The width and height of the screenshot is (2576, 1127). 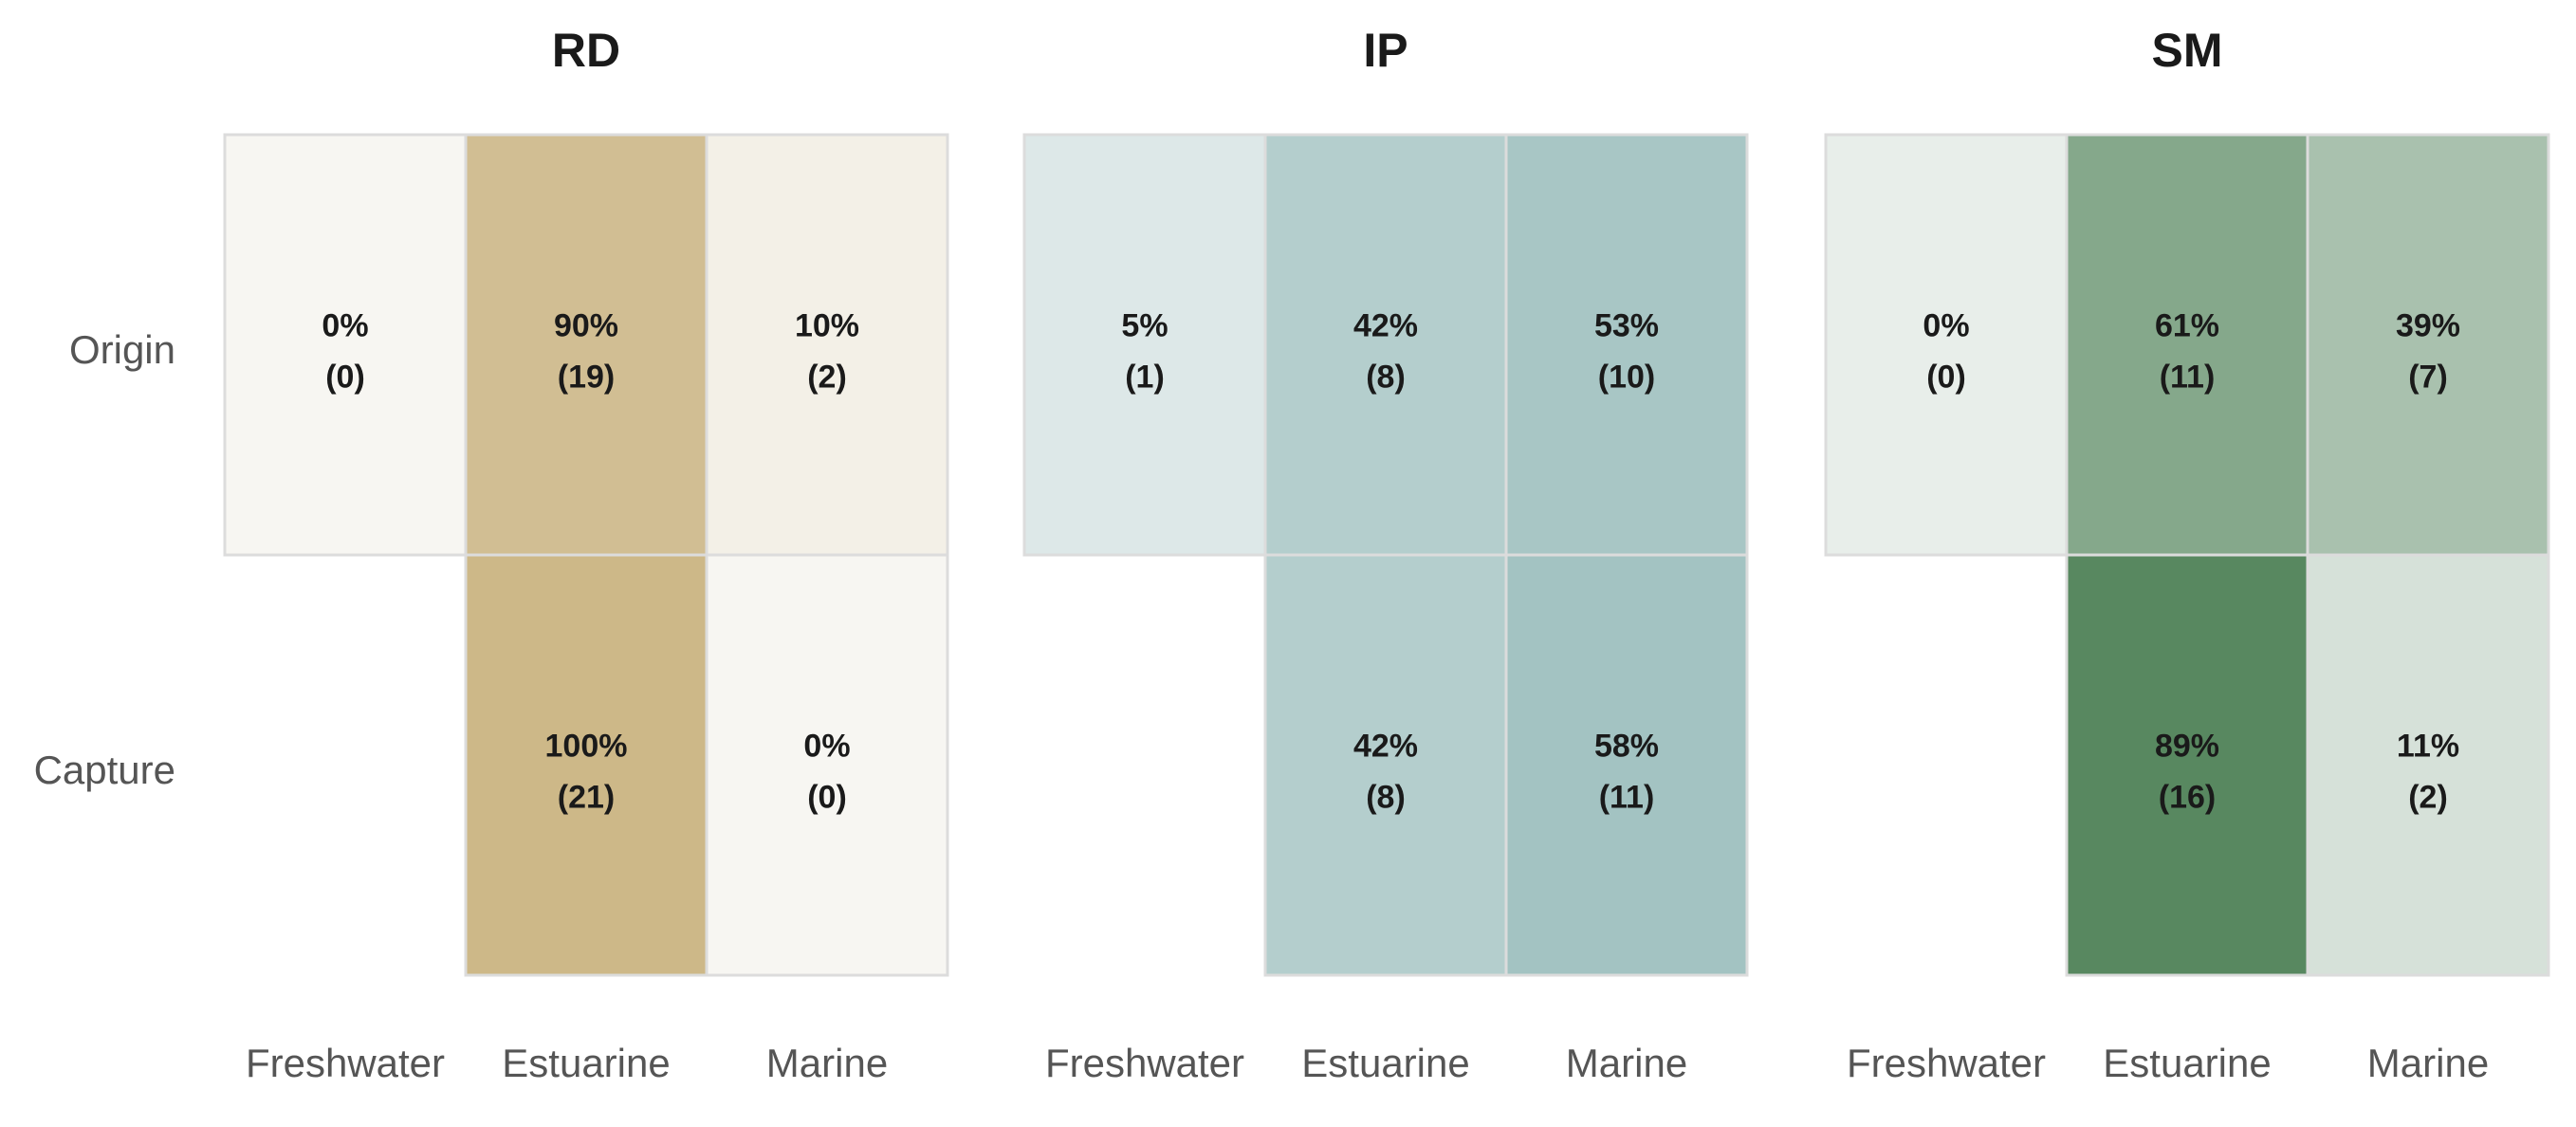 What do you see at coordinates (586, 746) in the screenshot?
I see `cell-percent-label: 100%` at bounding box center [586, 746].